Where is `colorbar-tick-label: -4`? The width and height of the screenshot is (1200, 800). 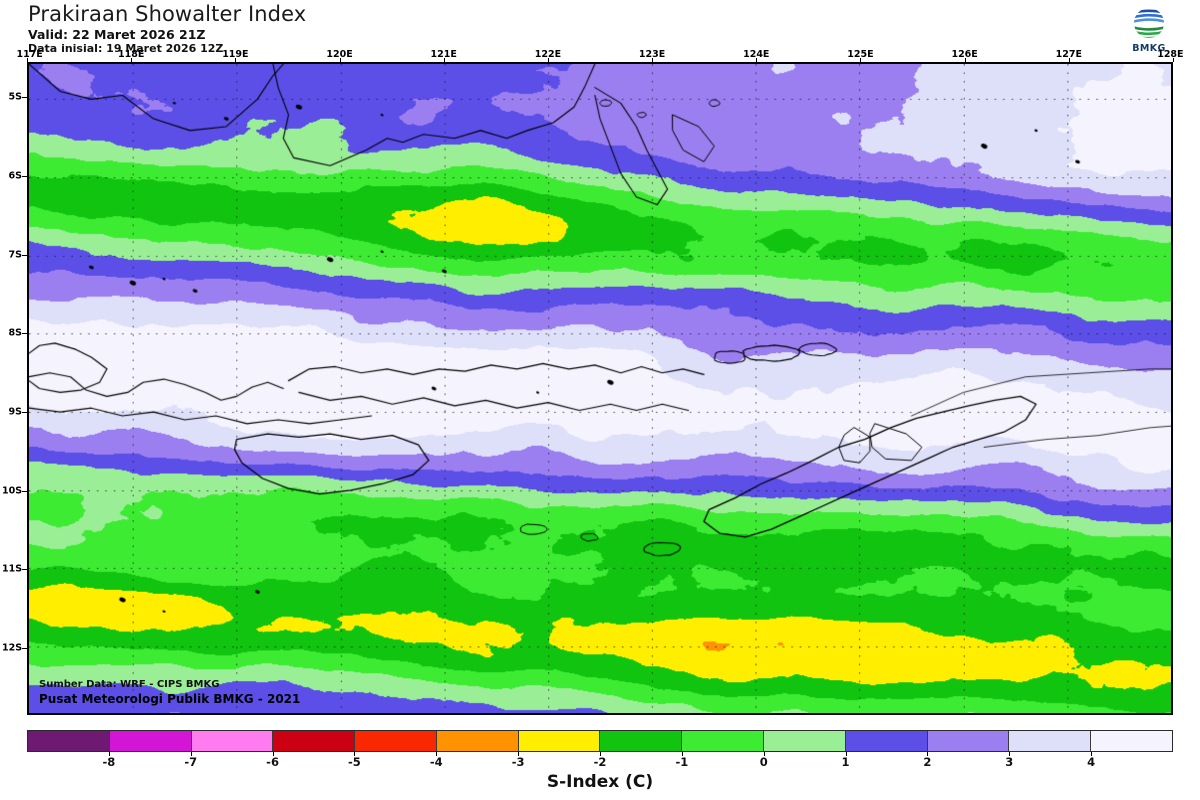 colorbar-tick-label: -4 is located at coordinates (436, 762).